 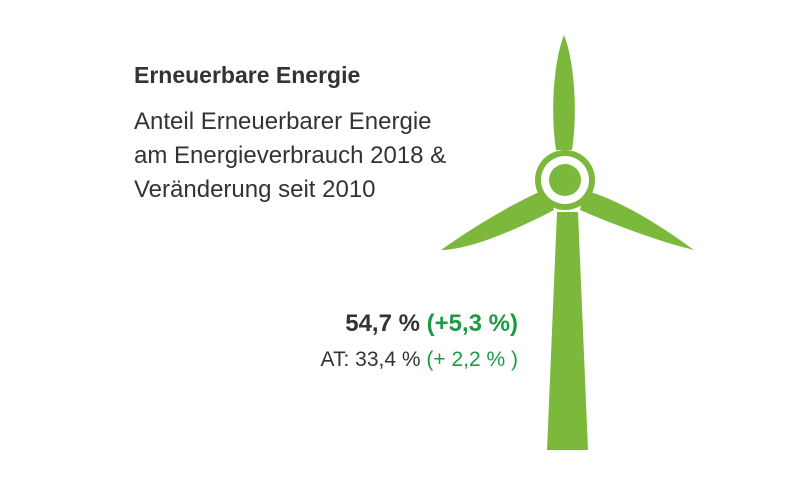 I want to click on comparison-value: AT: 33,4 % (+ 2,2 % ), so click(x=419, y=360).